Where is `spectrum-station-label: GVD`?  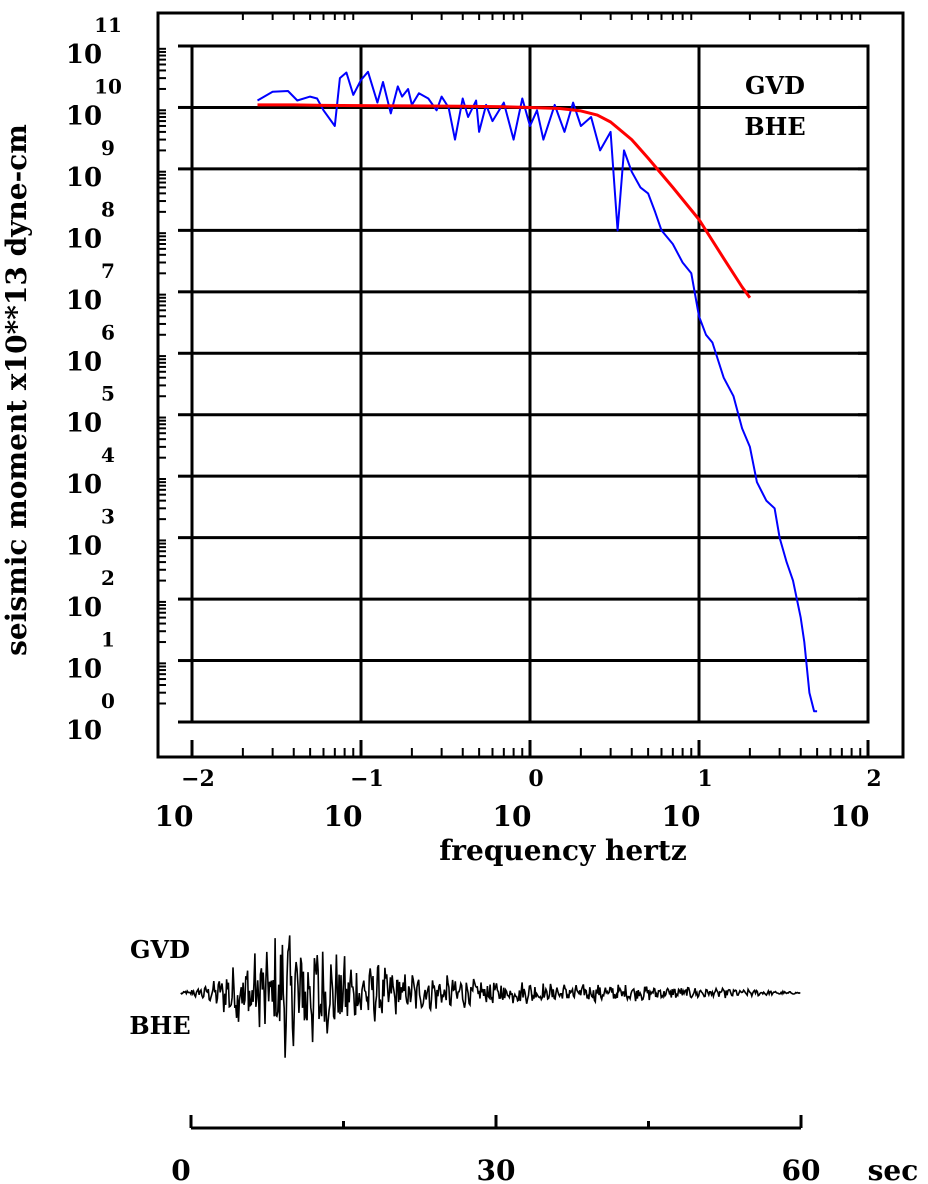
spectrum-station-label: GVD is located at coordinates (775, 85).